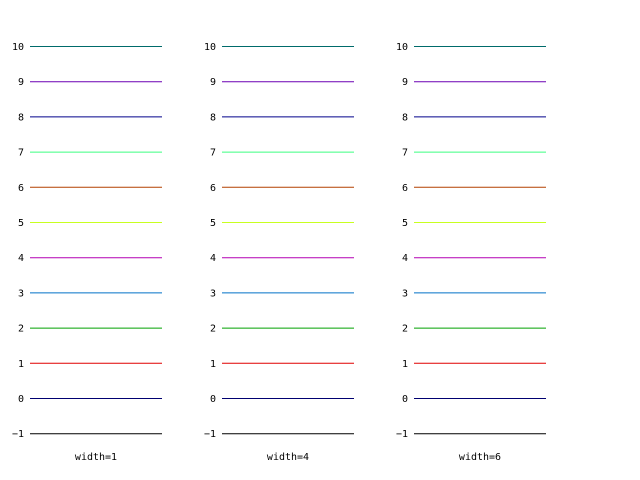 This screenshot has height=480, width=640. Describe the element at coordinates (96, 457) in the screenshot. I see `panel-label: width=1` at that location.